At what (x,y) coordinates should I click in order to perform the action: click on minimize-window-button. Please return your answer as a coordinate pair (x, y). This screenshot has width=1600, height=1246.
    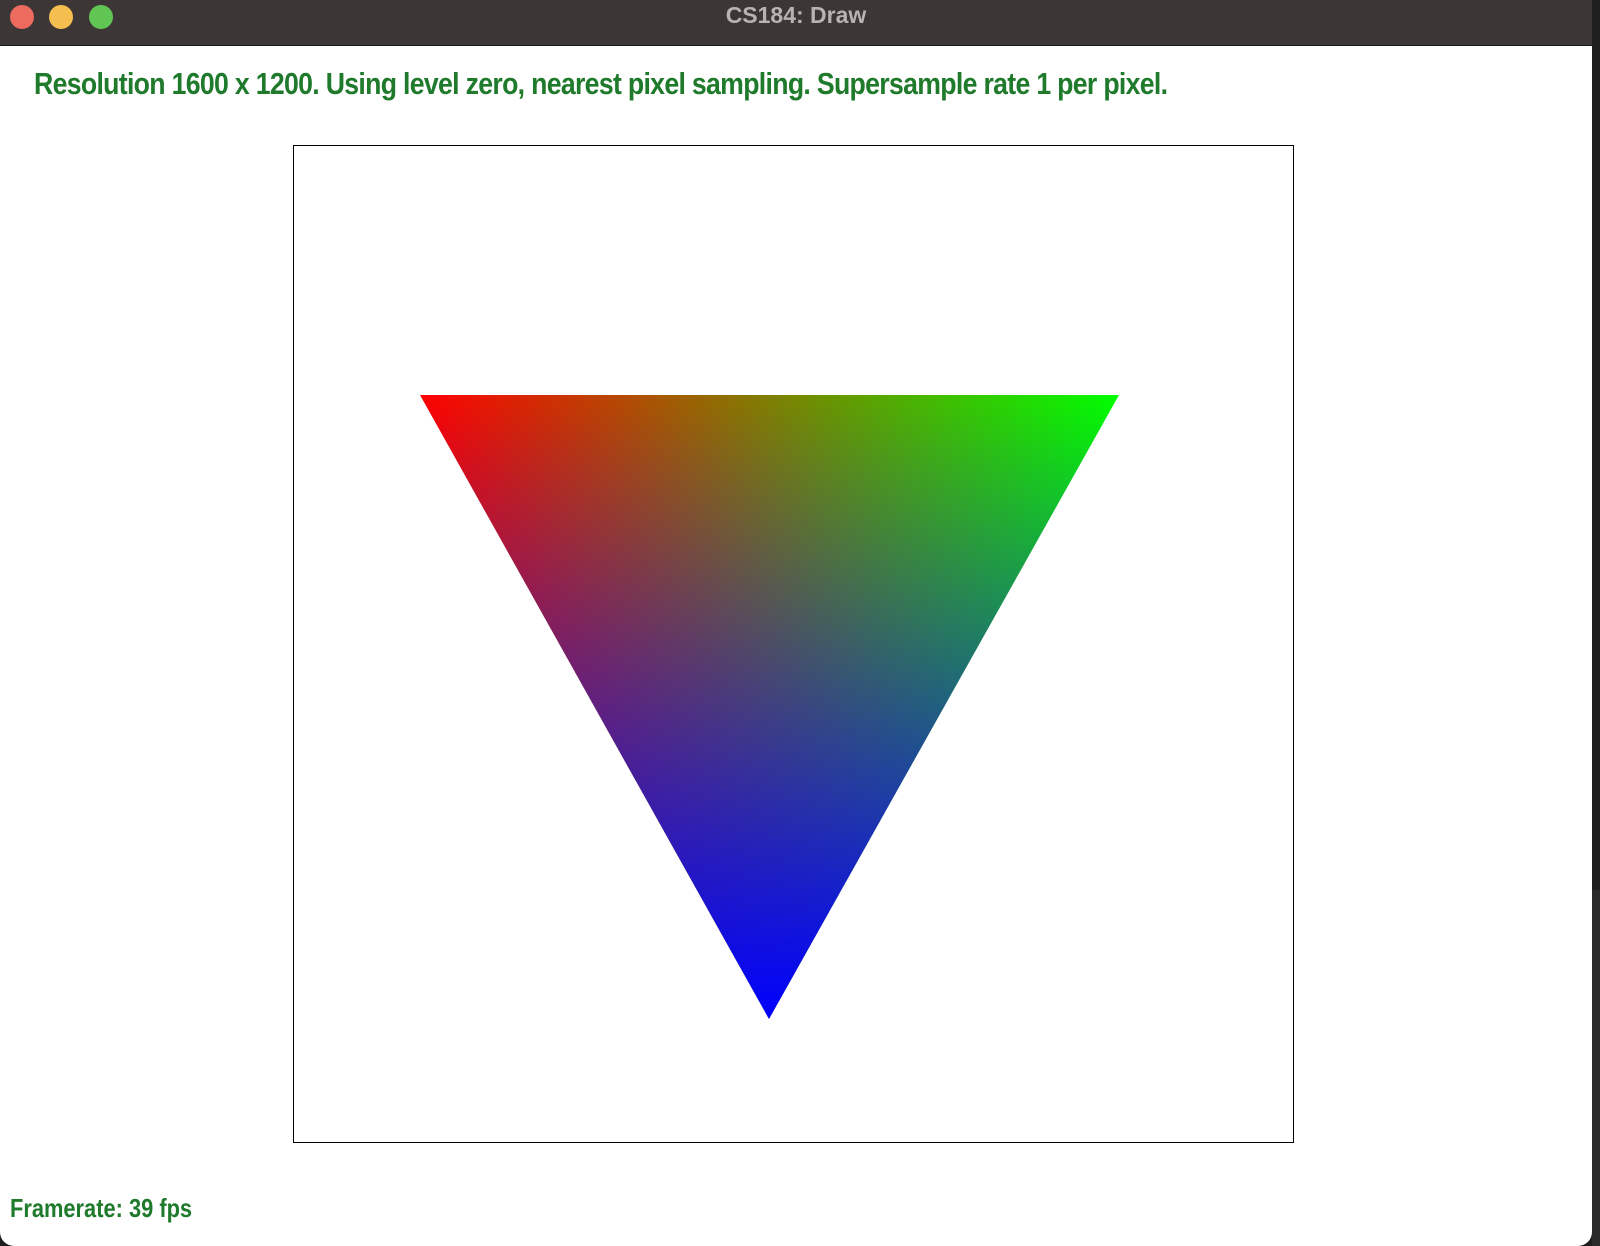
    Looking at the image, I should click on (61, 17).